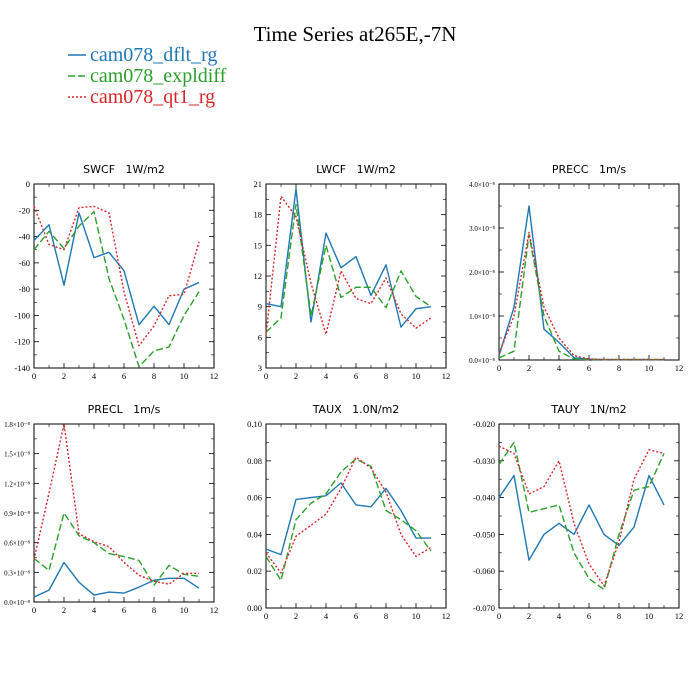  I want to click on series-line-taux-dflt, so click(348, 519).